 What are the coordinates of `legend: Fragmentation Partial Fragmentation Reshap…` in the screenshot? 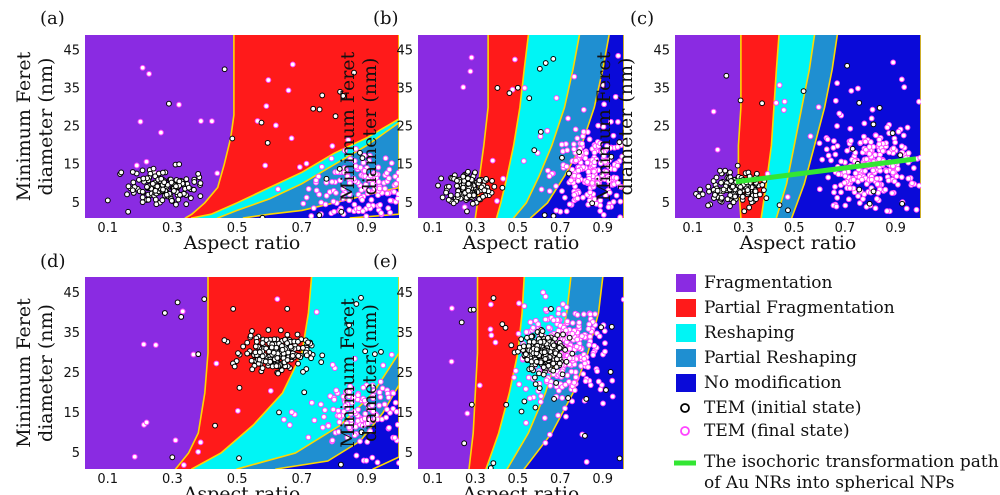 It's located at (836, 383).